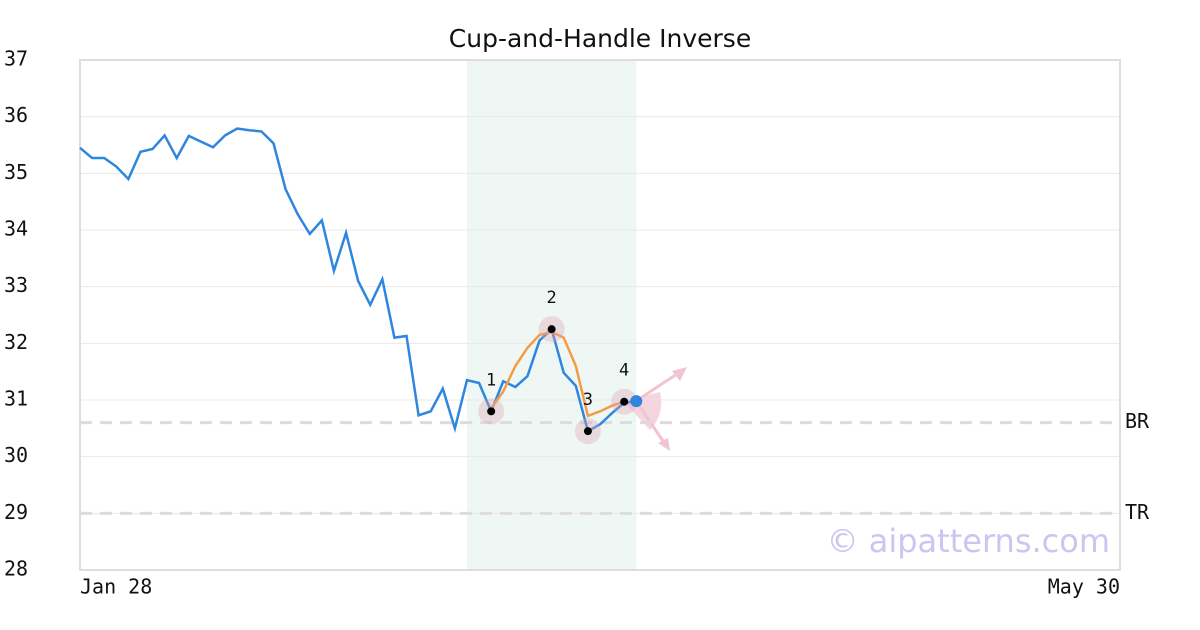 Image resolution: width=1200 pixels, height=630 pixels. I want to click on y-tick-label: 34, so click(16, 229).